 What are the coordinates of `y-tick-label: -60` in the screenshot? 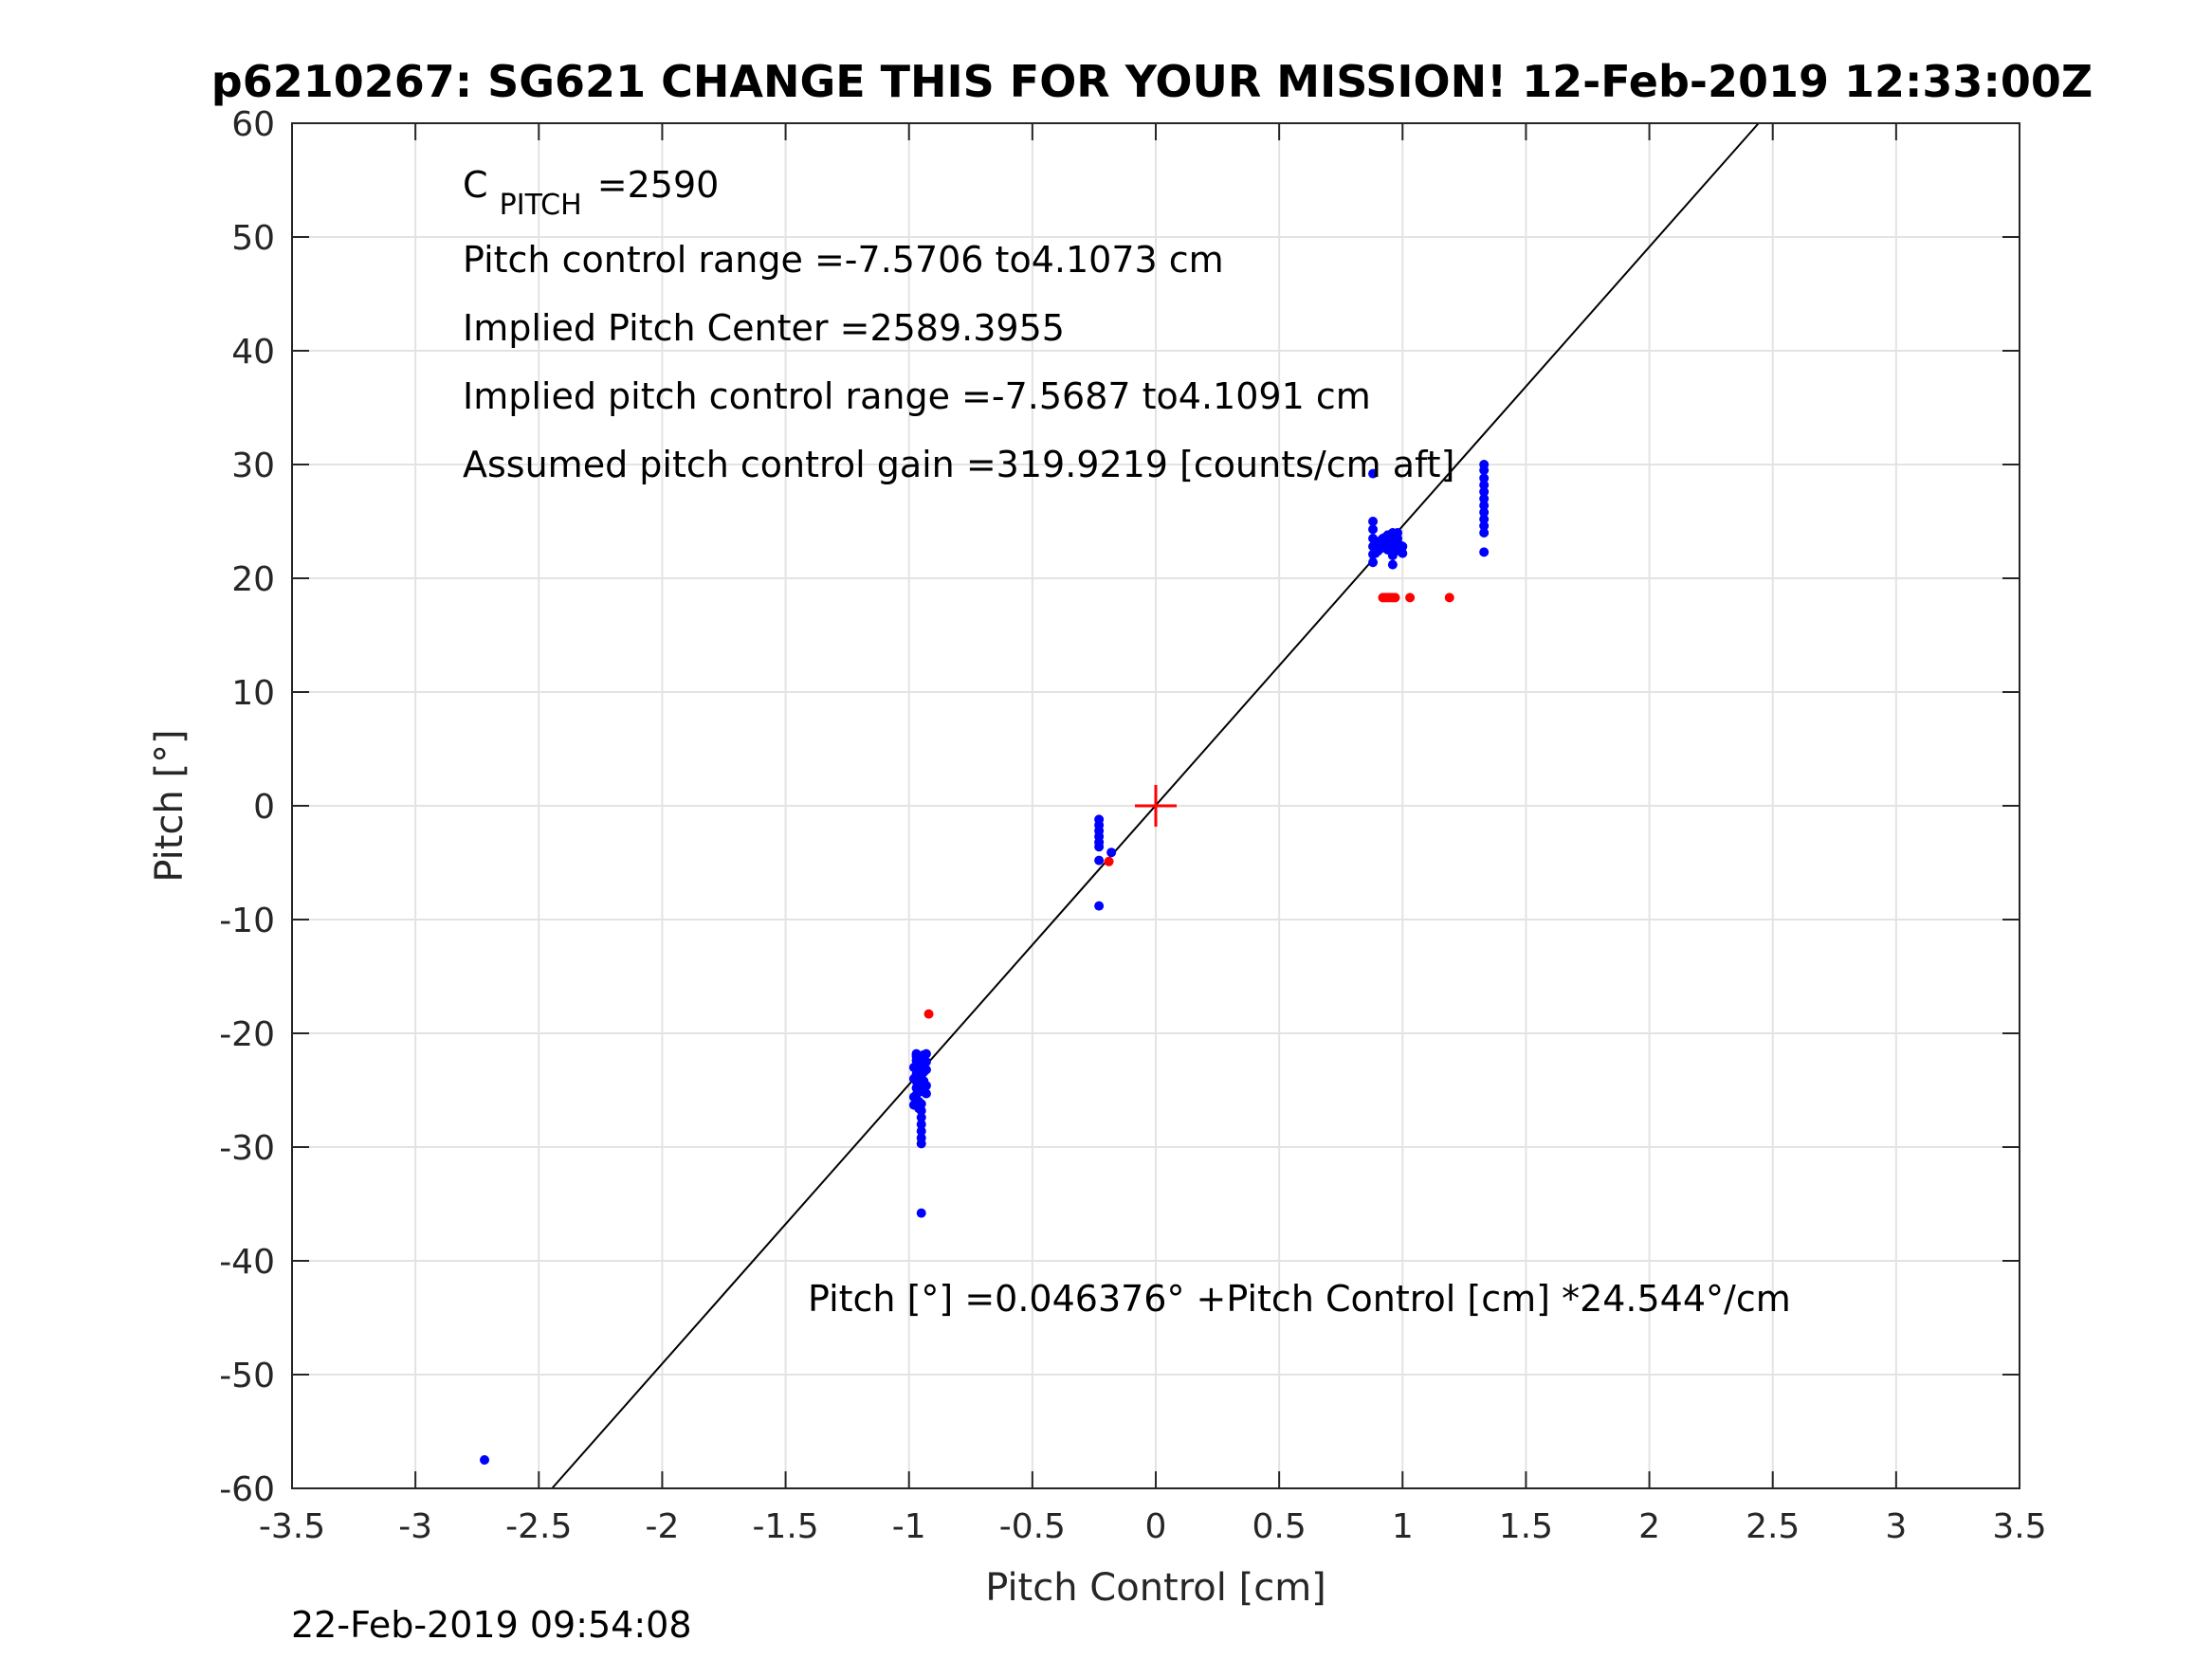 It's located at (247, 1489).